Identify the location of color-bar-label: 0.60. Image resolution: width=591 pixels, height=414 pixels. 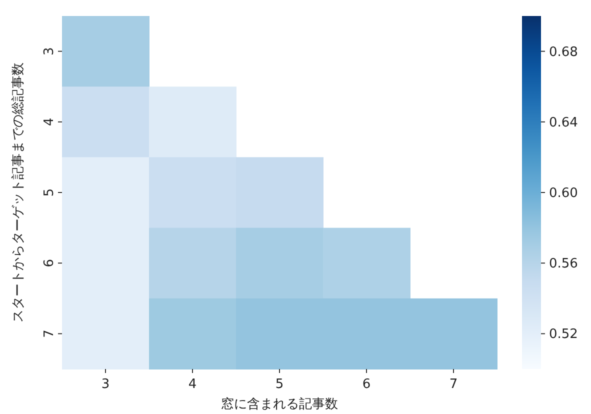
(563, 193).